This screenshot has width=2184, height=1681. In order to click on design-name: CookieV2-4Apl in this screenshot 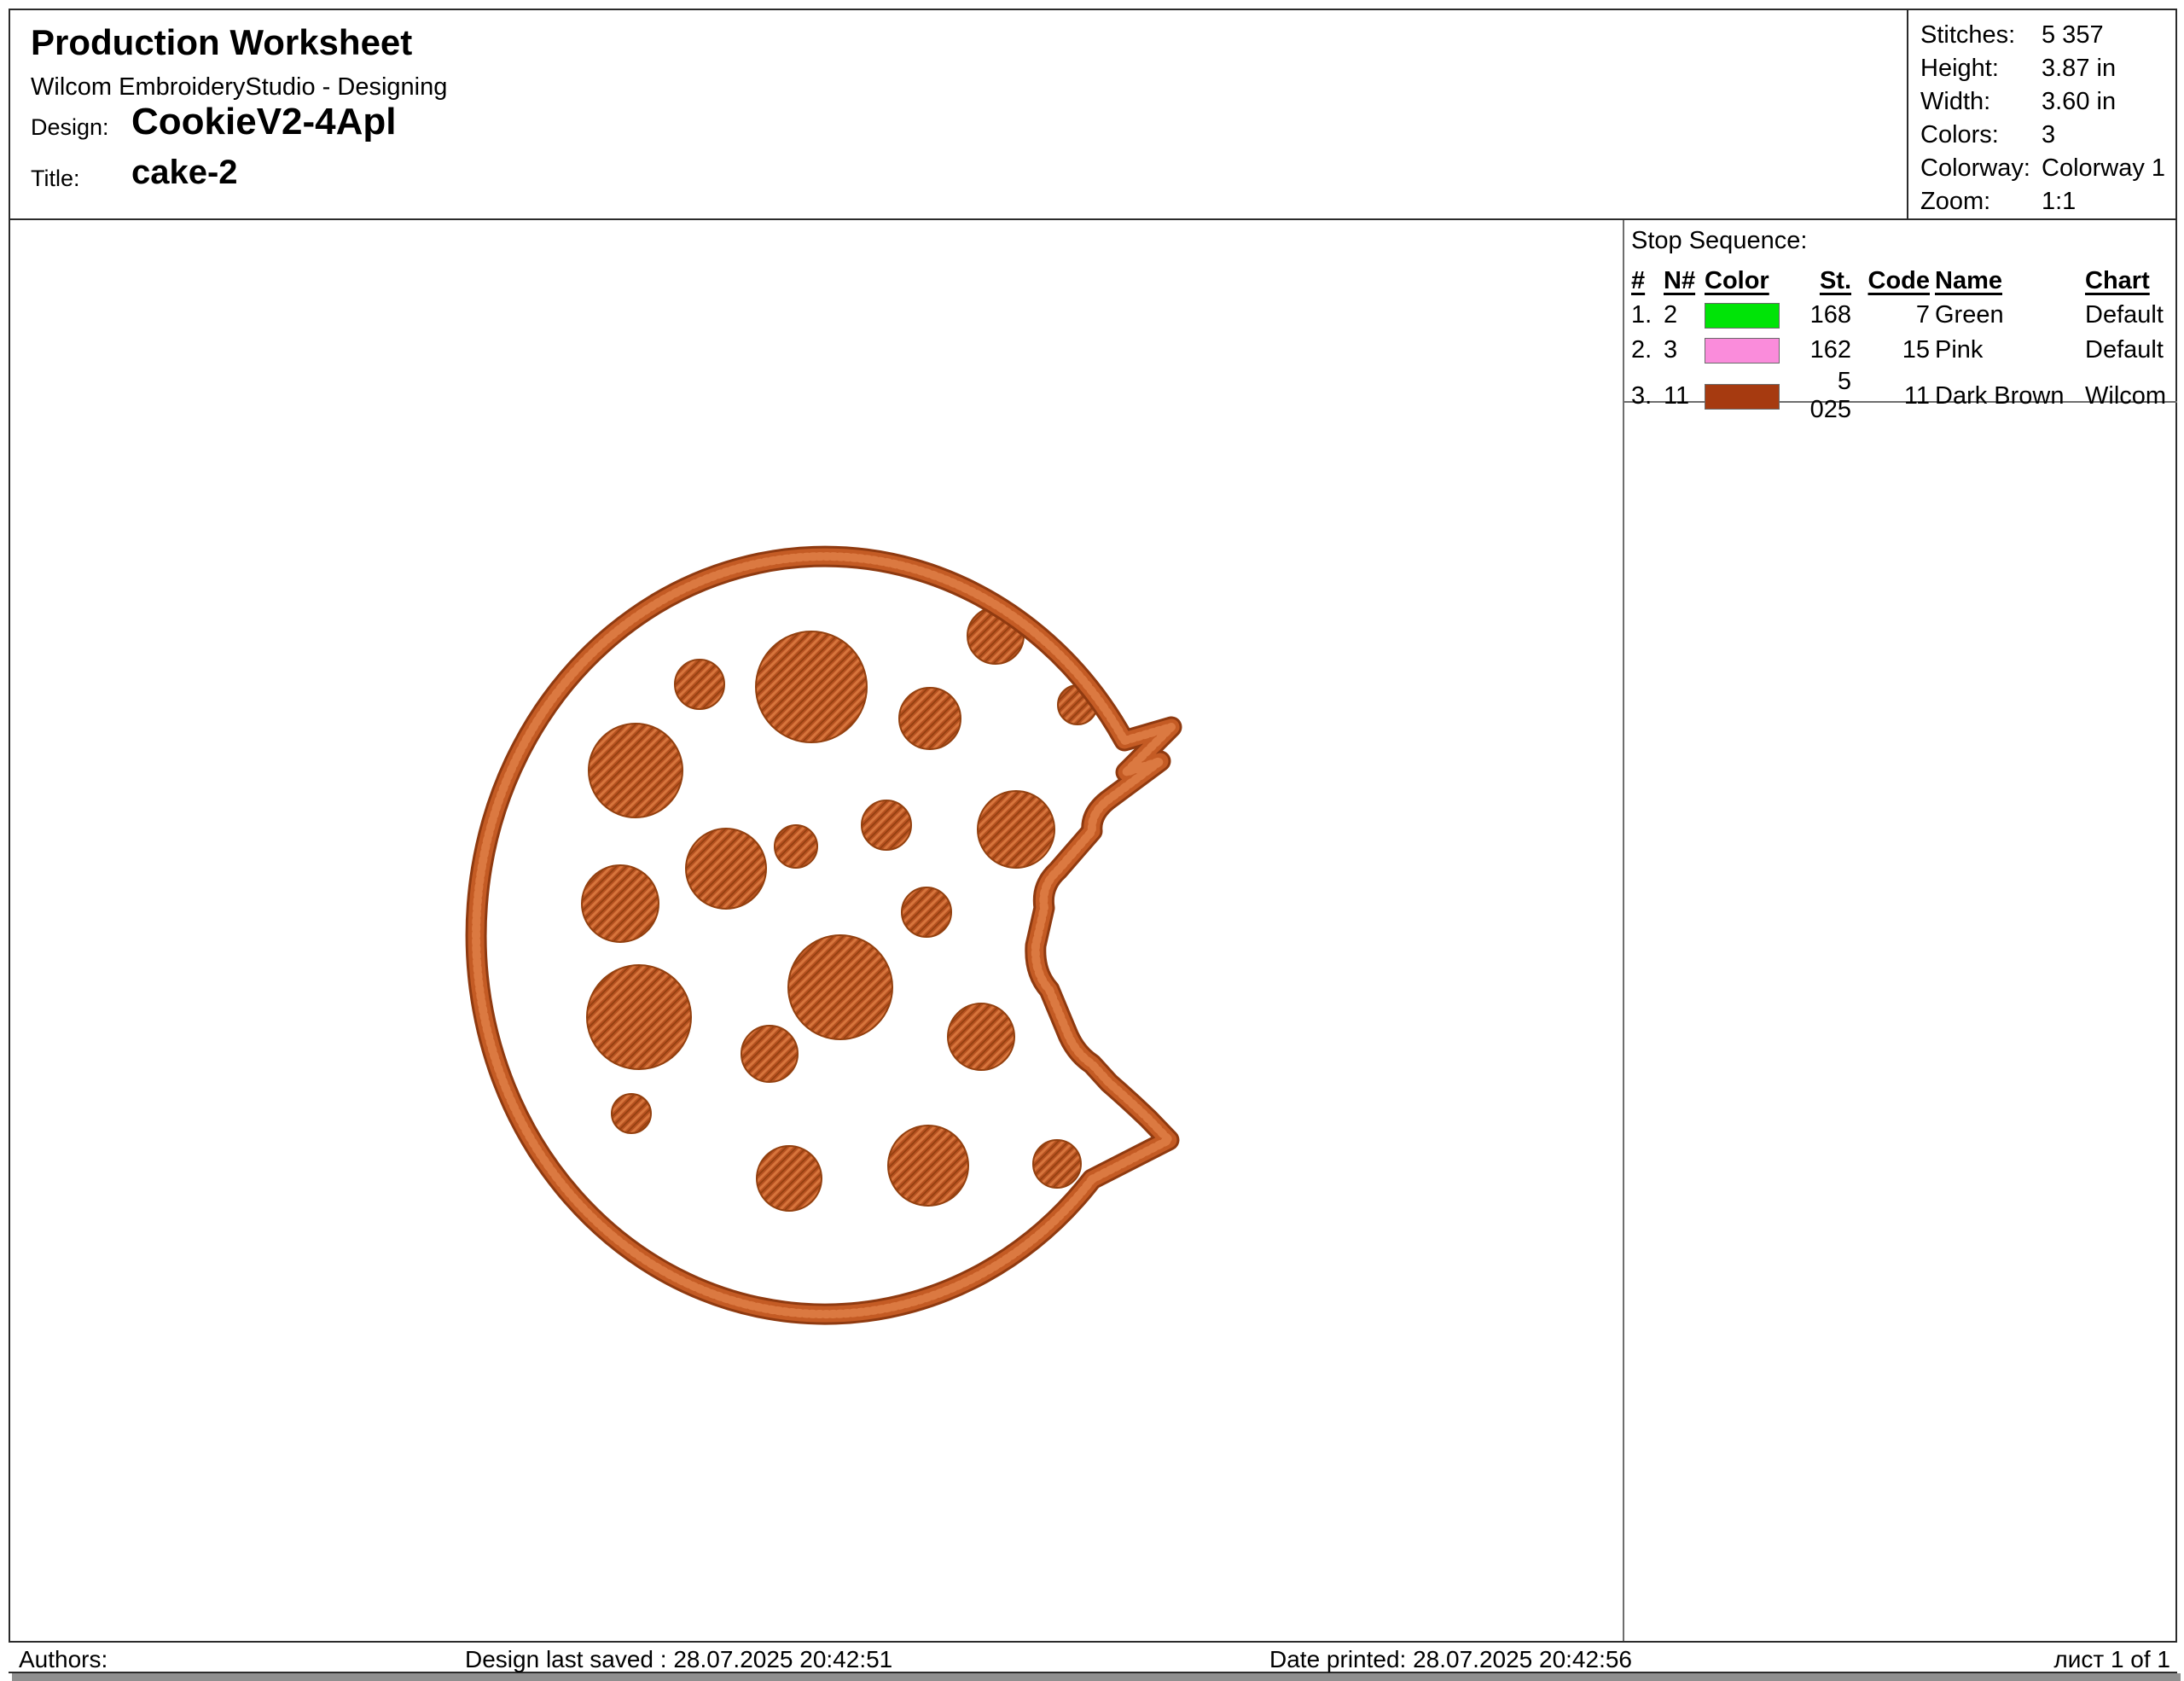, I will do `click(264, 122)`.